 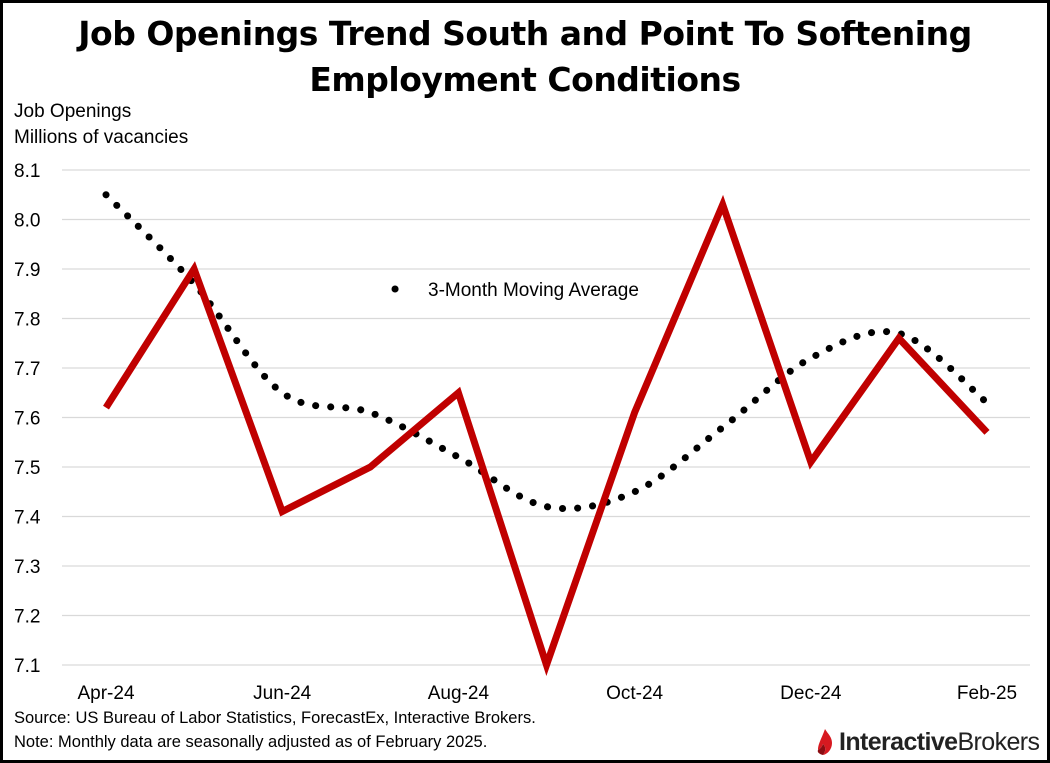 What do you see at coordinates (525, 79) in the screenshot?
I see `chart-title-line2: Employment Conditions` at bounding box center [525, 79].